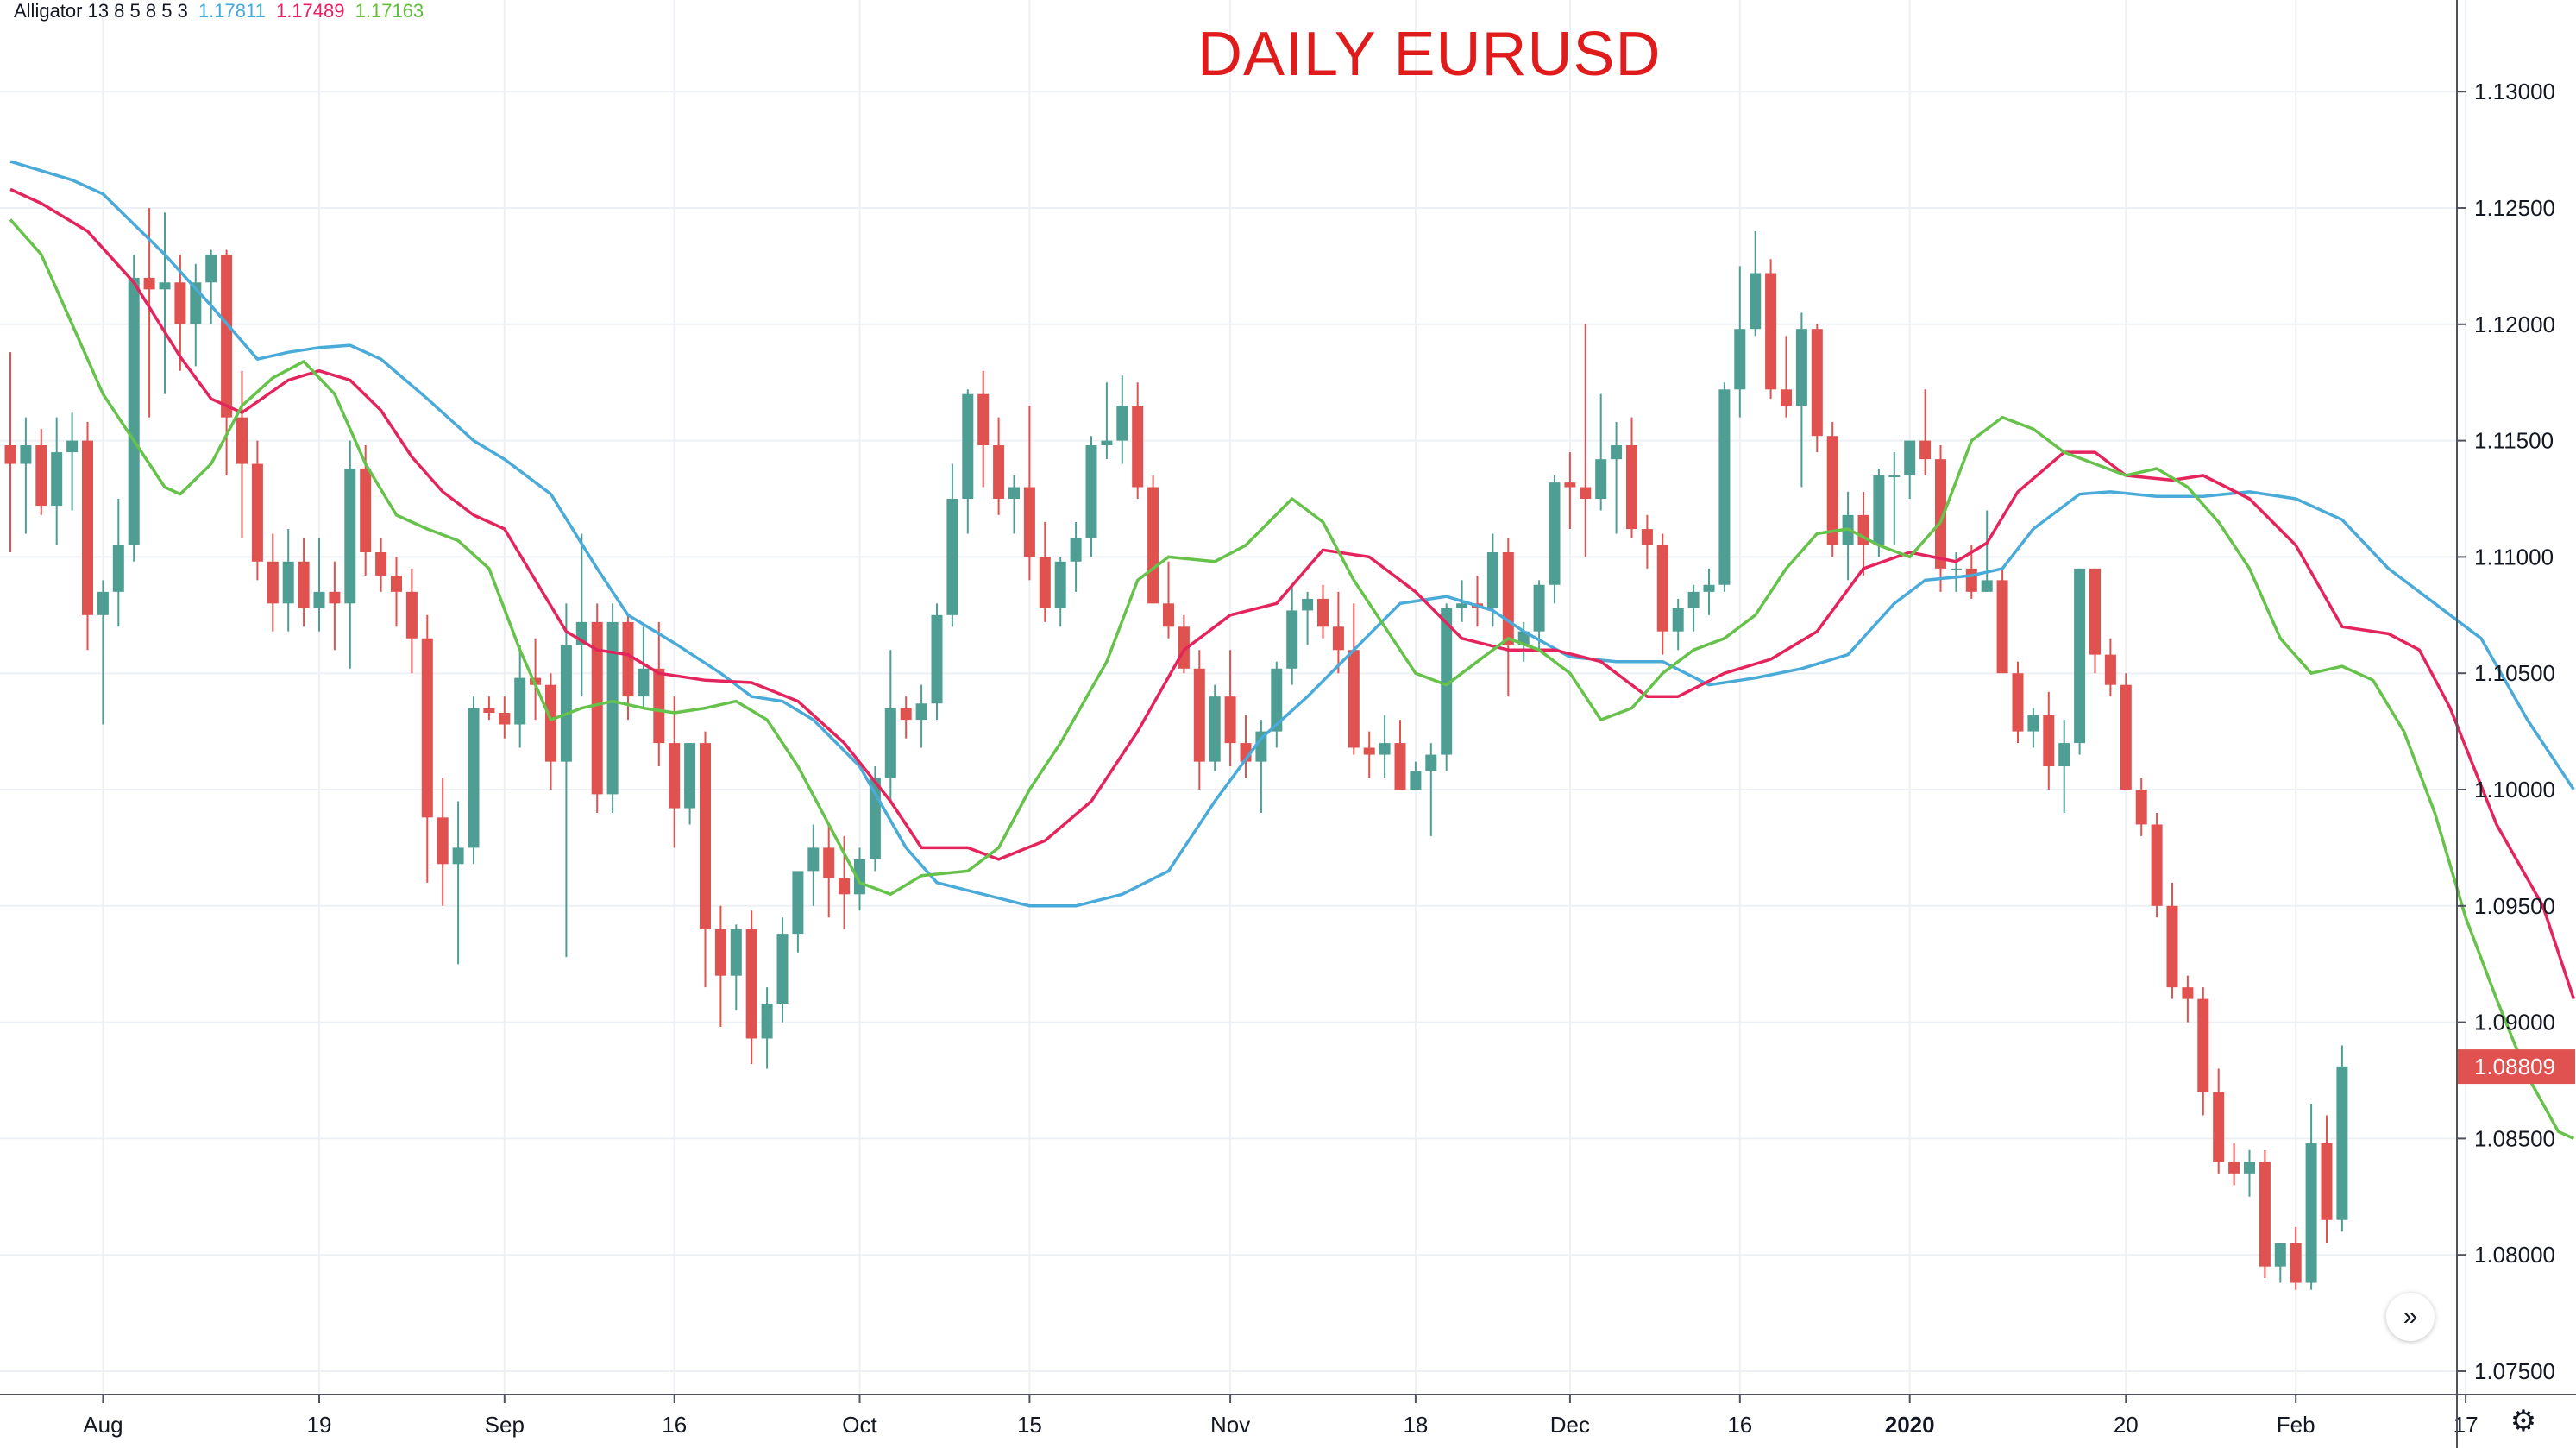 This screenshot has height=1448, width=2576. I want to click on y-tick-label: 1.10500, so click(2514, 673).